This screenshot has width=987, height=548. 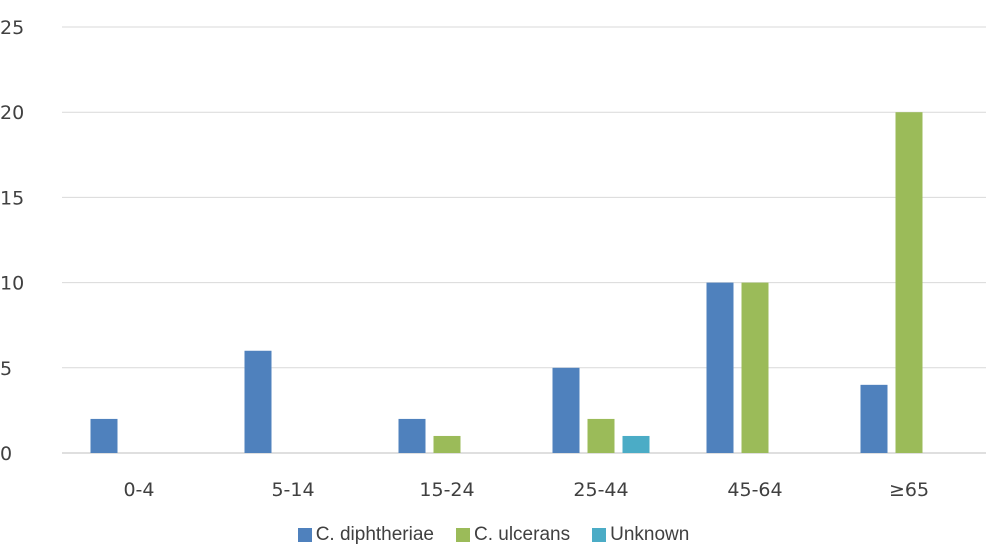 I want to click on legend-label-c-diphtheriae: C. diphtheriae, so click(x=374, y=534).